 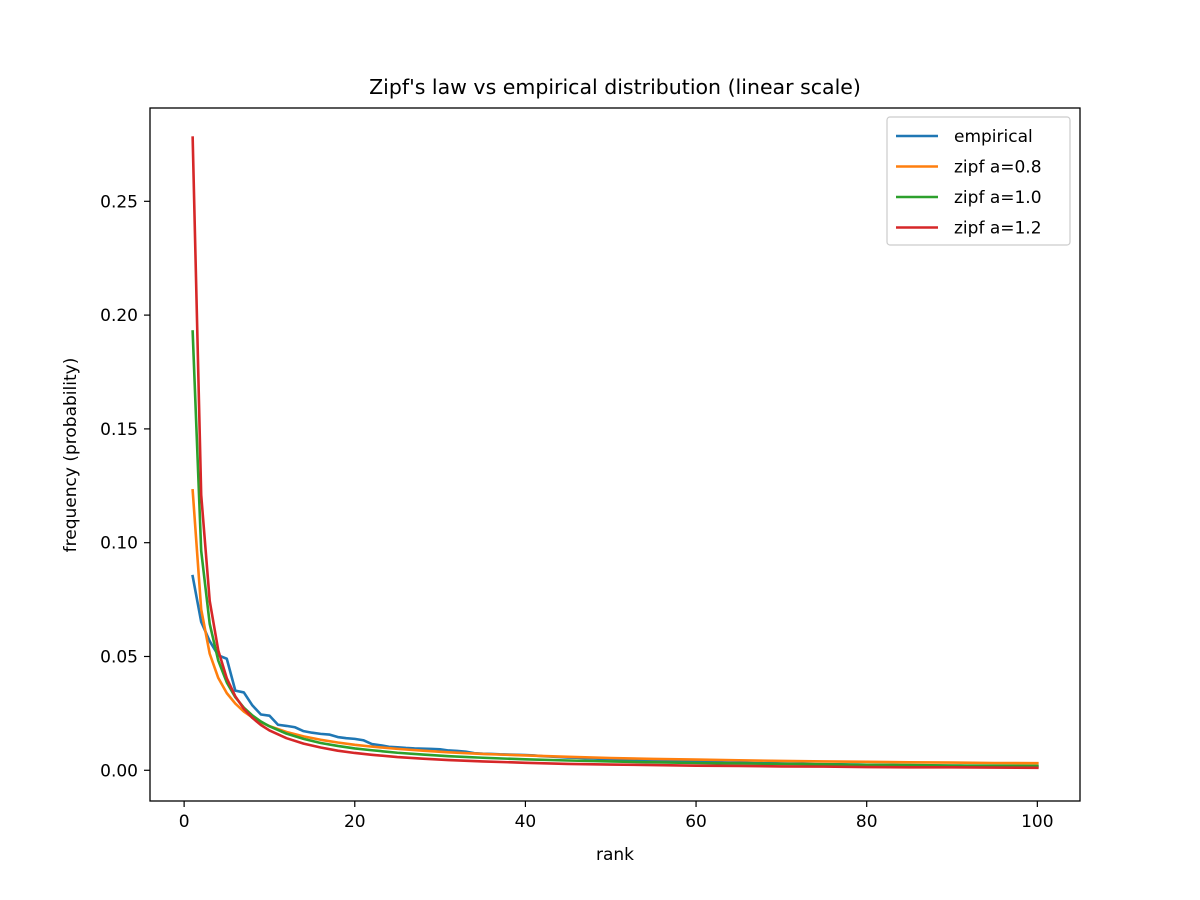 I want to click on y-tick-label: 0.15, so click(x=119, y=430).